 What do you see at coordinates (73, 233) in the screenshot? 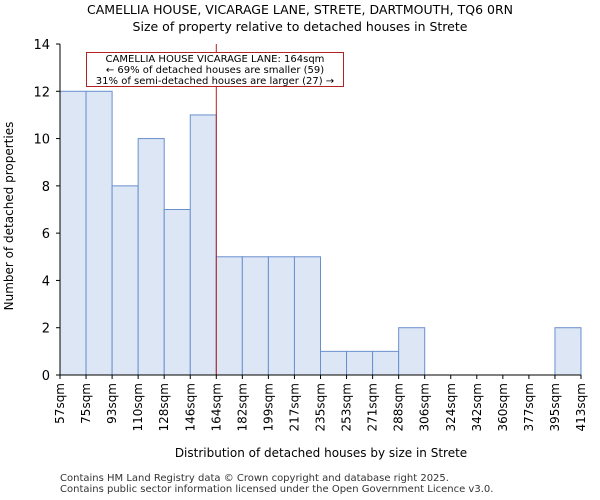
I see `bar-57sqm` at bounding box center [73, 233].